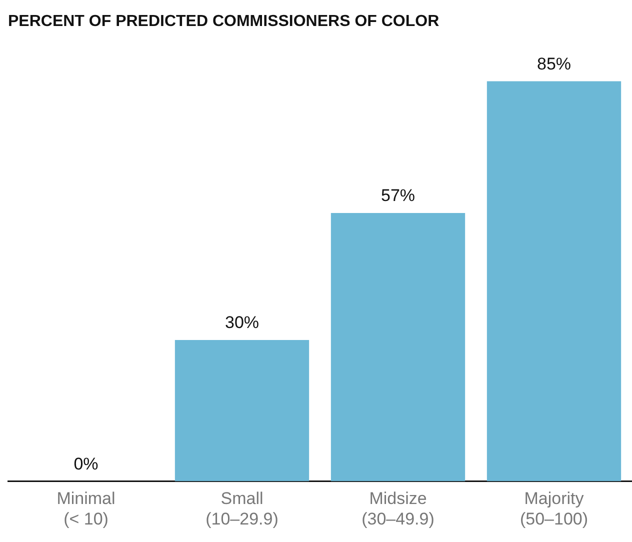 The image size is (632, 542). I want to click on data-label: 30%, so click(242, 322).